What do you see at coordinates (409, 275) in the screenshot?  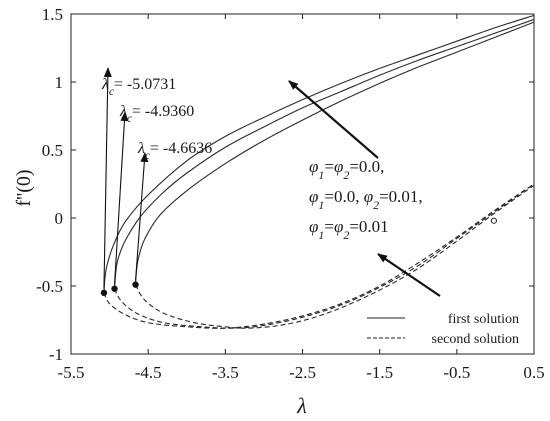 I see `second-solution-pointer-arrow` at bounding box center [409, 275].